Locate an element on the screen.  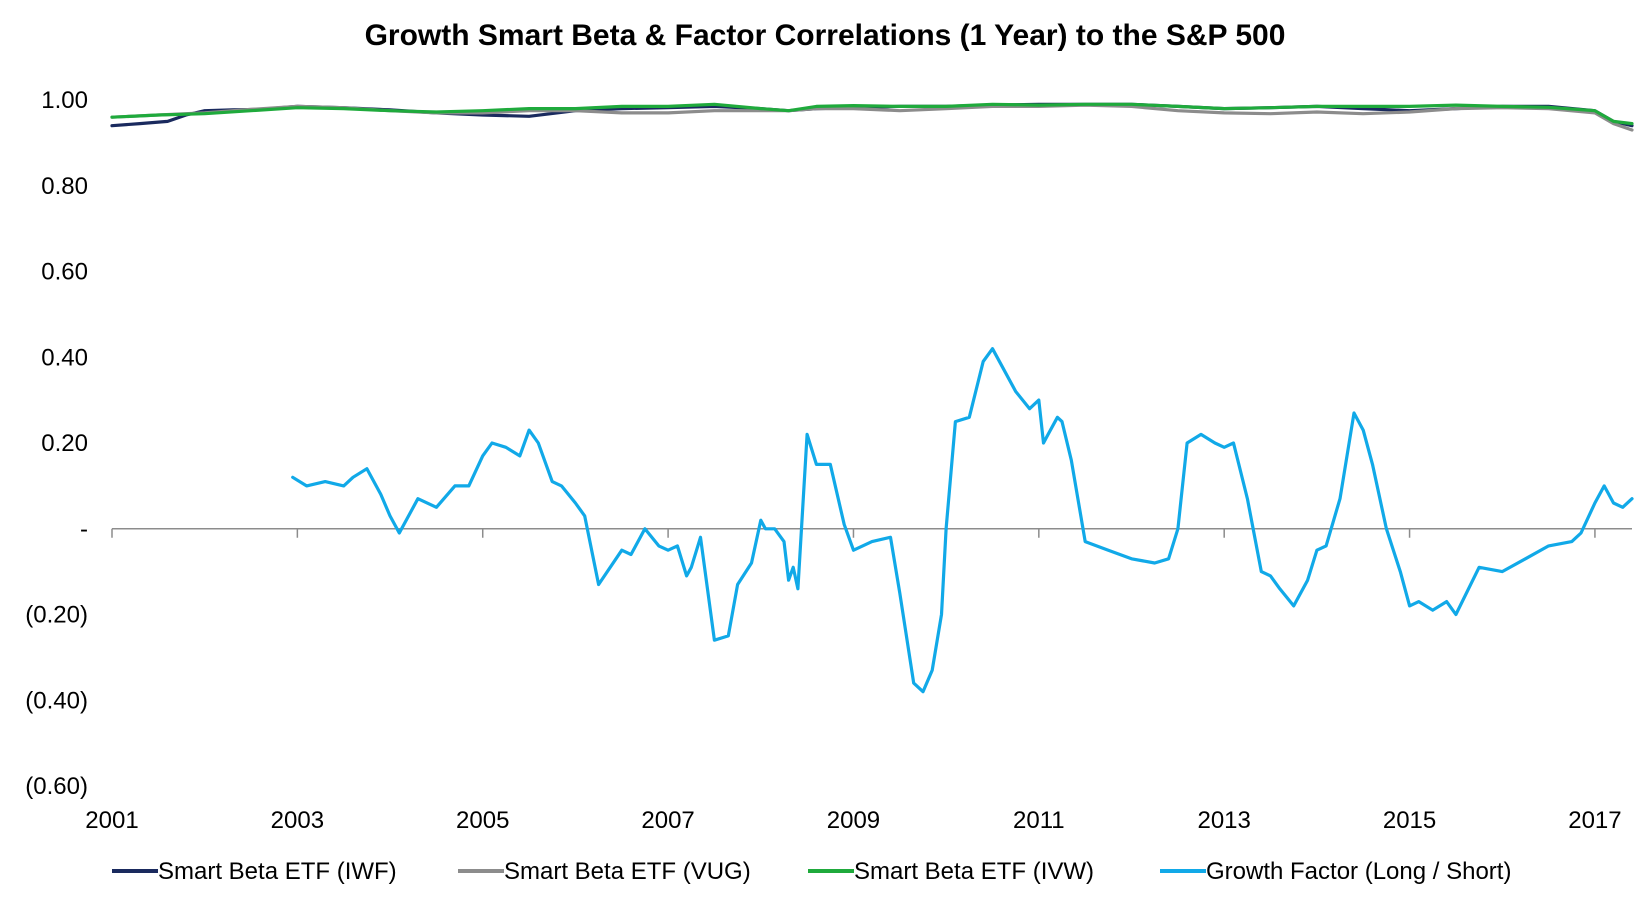
x-tick-label: 2003 is located at coordinates (297, 820).